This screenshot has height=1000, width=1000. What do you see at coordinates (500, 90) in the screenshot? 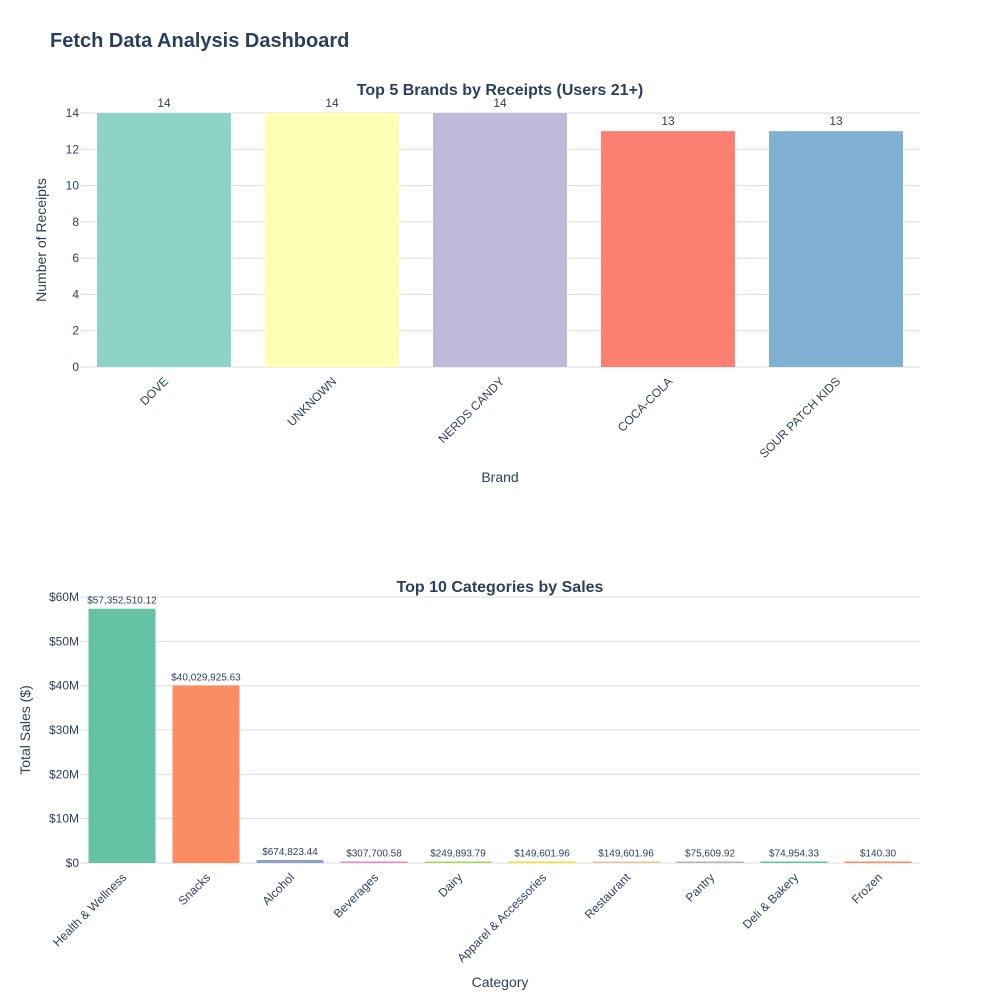
I see `brands-chart-title: Top 5 Brands by Receipts (Users 21+)` at bounding box center [500, 90].